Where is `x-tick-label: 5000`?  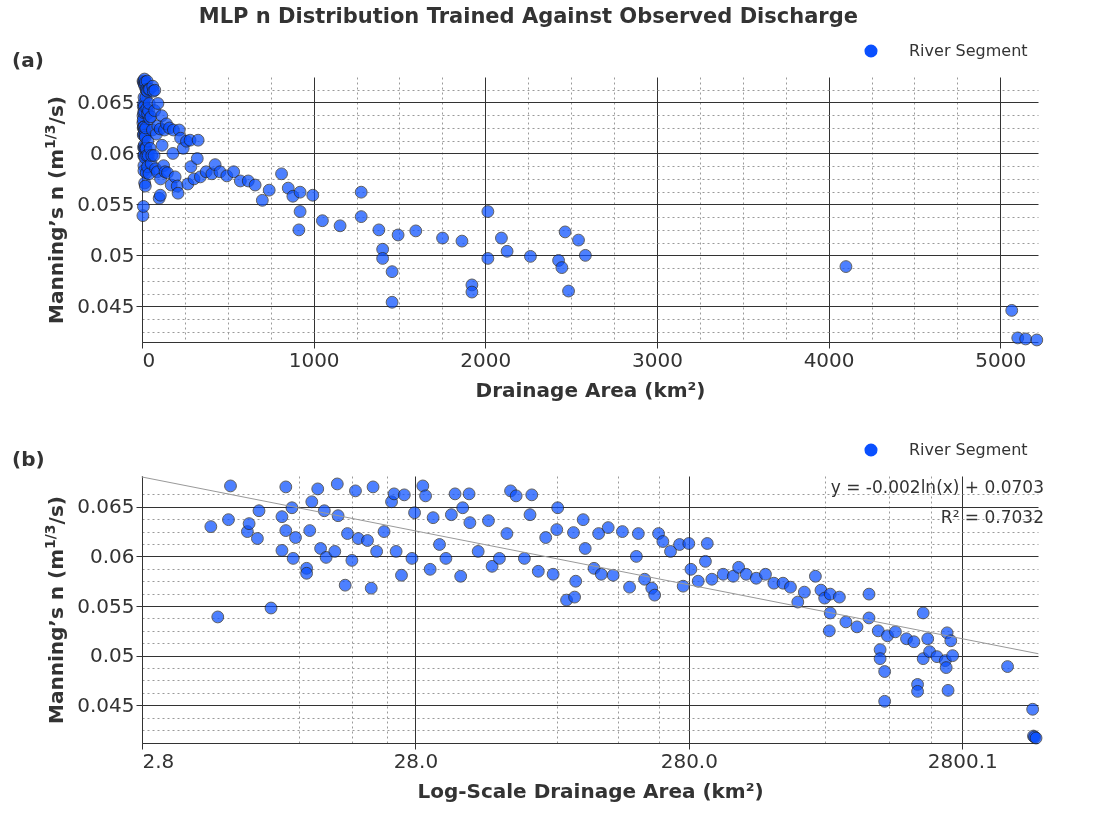
x-tick-label: 5000 is located at coordinates (1001, 359).